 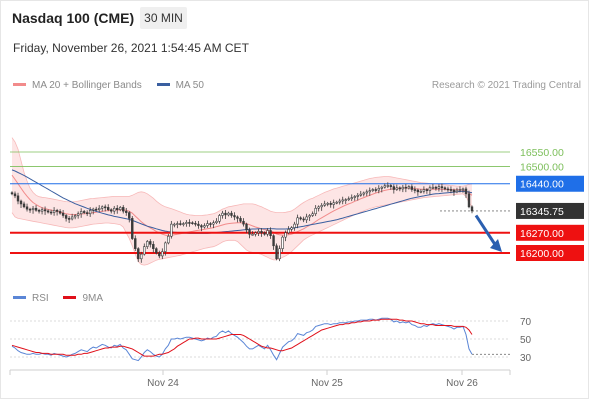 I want to click on timestamp: Friday, November 26, 2021 1:54:45 AM CET, so click(x=131, y=48).